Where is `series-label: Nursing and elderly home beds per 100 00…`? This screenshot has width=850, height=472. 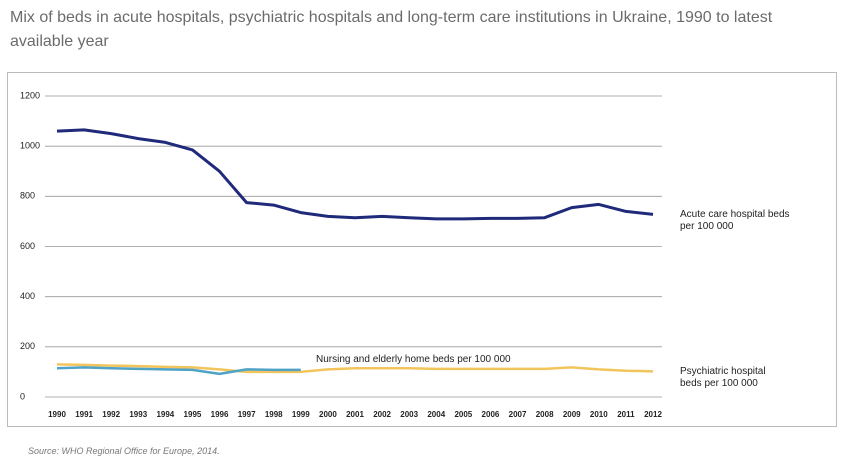 series-label: Nursing and elderly home beds per 100 00… is located at coordinates (413, 359).